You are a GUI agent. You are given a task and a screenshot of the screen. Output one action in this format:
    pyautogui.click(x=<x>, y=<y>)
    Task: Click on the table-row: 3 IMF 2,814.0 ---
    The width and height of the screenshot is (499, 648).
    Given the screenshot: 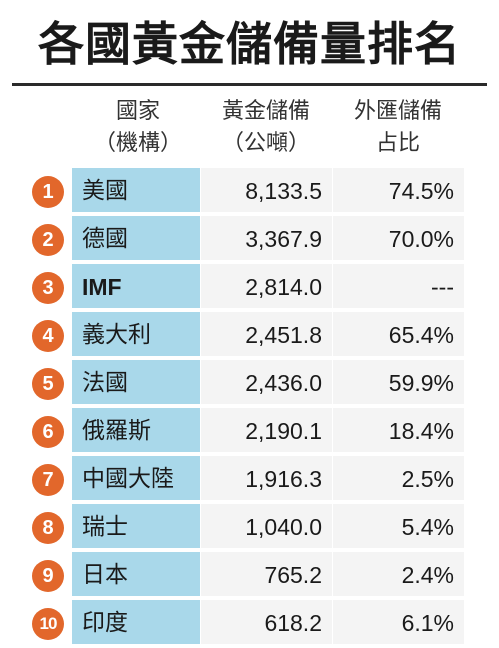 What is the action you would take?
    pyautogui.click(x=249, y=288)
    